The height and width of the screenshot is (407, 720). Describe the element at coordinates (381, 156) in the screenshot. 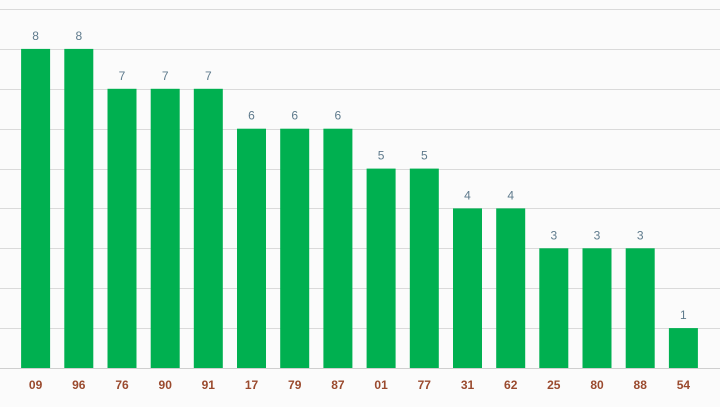

I see `value-label-01: 5` at that location.